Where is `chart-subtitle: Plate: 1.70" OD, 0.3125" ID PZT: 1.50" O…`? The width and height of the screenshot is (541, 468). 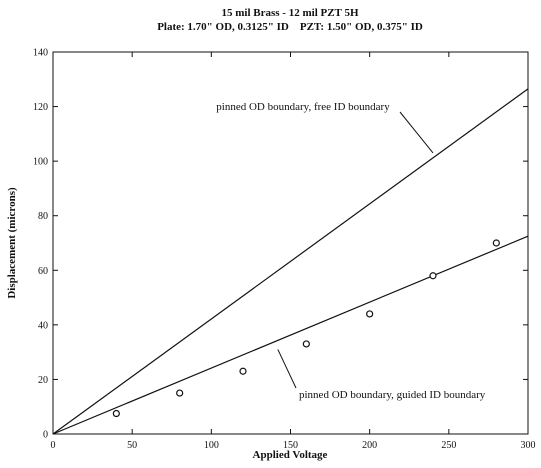 chart-subtitle: Plate: 1.70" OD, 0.3125" ID PZT: 1.50" O… is located at coordinates (290, 27).